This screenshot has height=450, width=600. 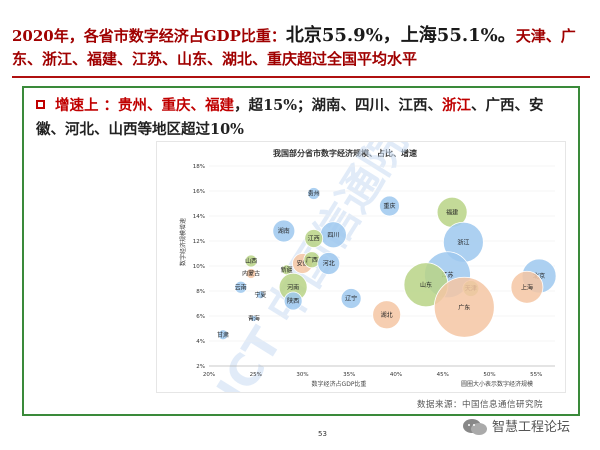 I want to click on y-tick-label: 16%, so click(x=199, y=192).